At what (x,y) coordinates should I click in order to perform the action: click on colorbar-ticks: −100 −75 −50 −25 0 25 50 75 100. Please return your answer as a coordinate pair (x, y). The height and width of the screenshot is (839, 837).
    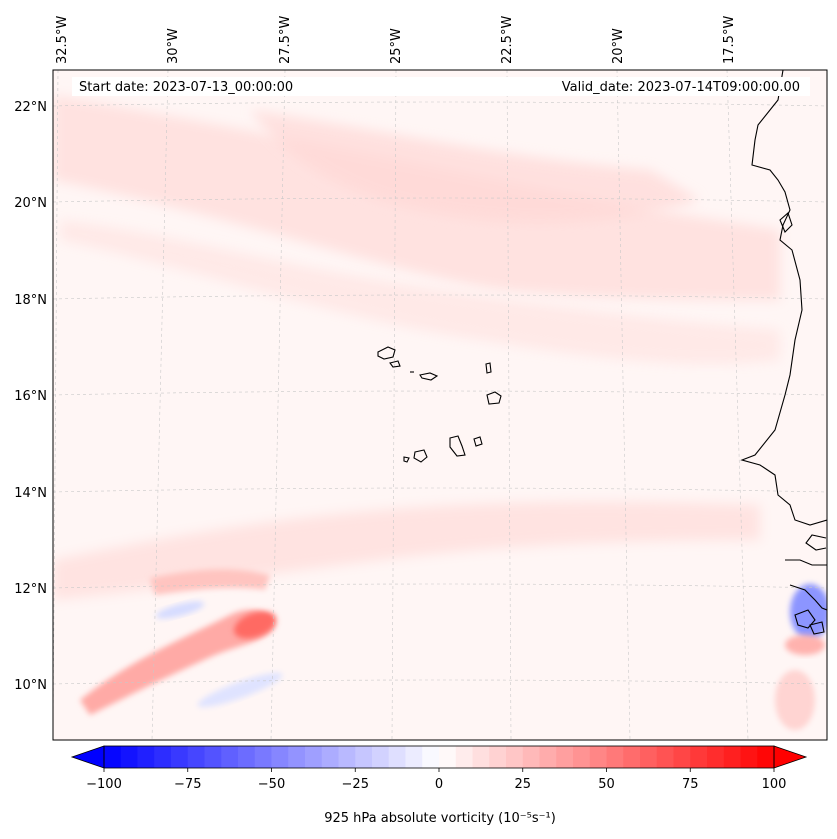
    Looking at the image, I should click on (436, 780).